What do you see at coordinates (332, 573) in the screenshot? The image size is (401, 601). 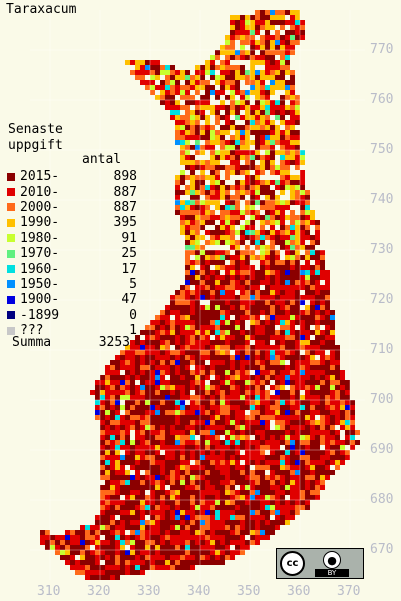 I see `by-label: BY` at bounding box center [332, 573].